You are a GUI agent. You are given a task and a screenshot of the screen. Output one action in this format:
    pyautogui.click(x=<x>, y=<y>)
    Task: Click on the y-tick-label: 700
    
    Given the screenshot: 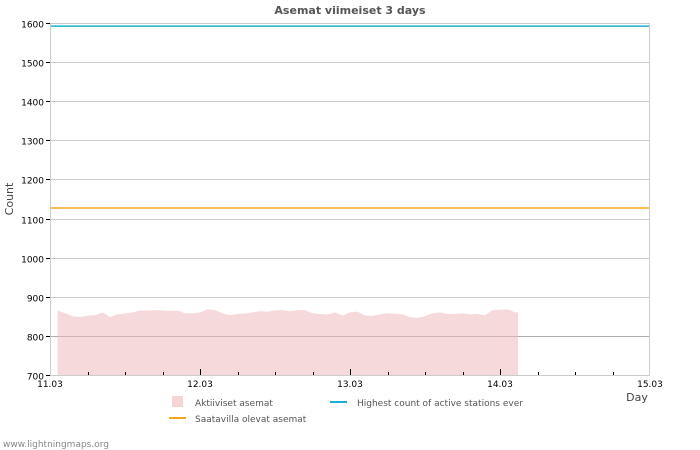 What is the action you would take?
    pyautogui.click(x=35, y=378)
    